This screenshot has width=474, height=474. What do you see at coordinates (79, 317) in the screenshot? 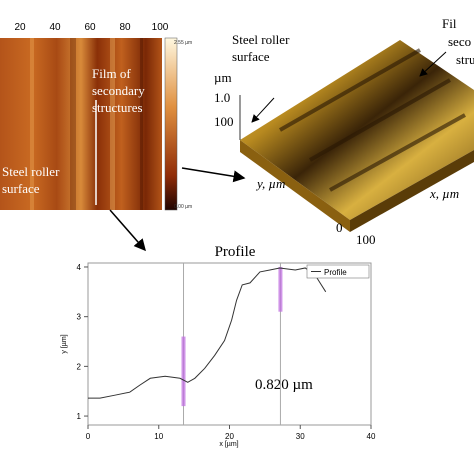
I see `y-tick-label: 3` at bounding box center [79, 317].